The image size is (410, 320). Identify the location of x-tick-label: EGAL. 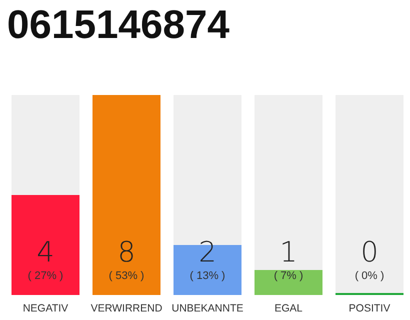
(288, 308).